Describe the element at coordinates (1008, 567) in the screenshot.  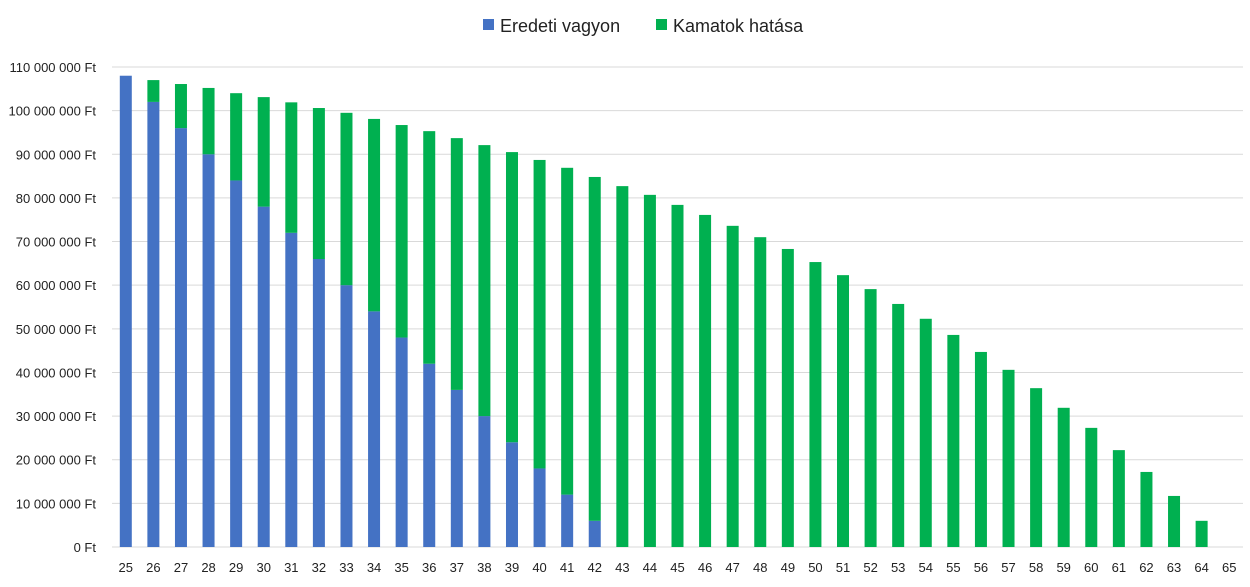
I see `x-tick-label: 57` at that location.